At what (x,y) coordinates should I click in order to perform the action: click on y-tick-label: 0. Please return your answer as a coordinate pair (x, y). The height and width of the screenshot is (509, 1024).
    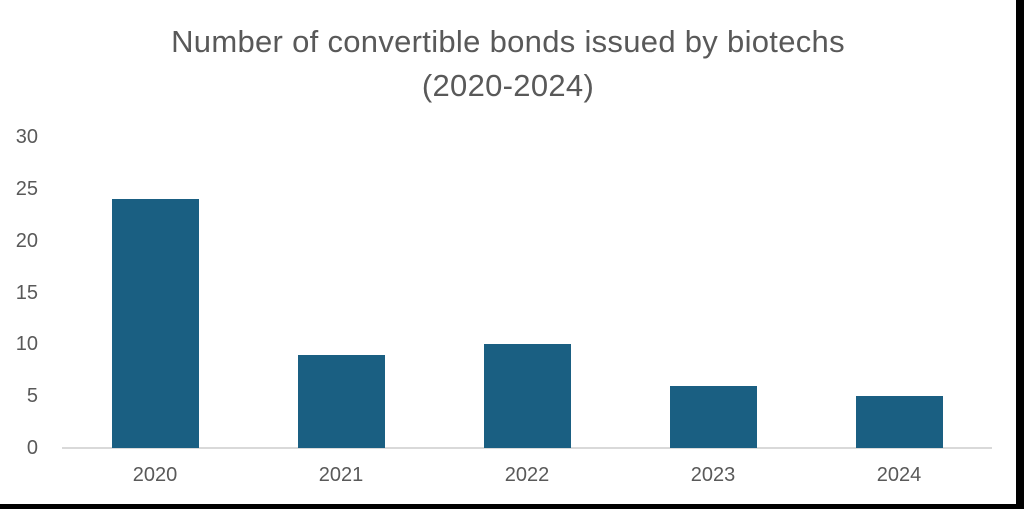
    Looking at the image, I should click on (32, 448).